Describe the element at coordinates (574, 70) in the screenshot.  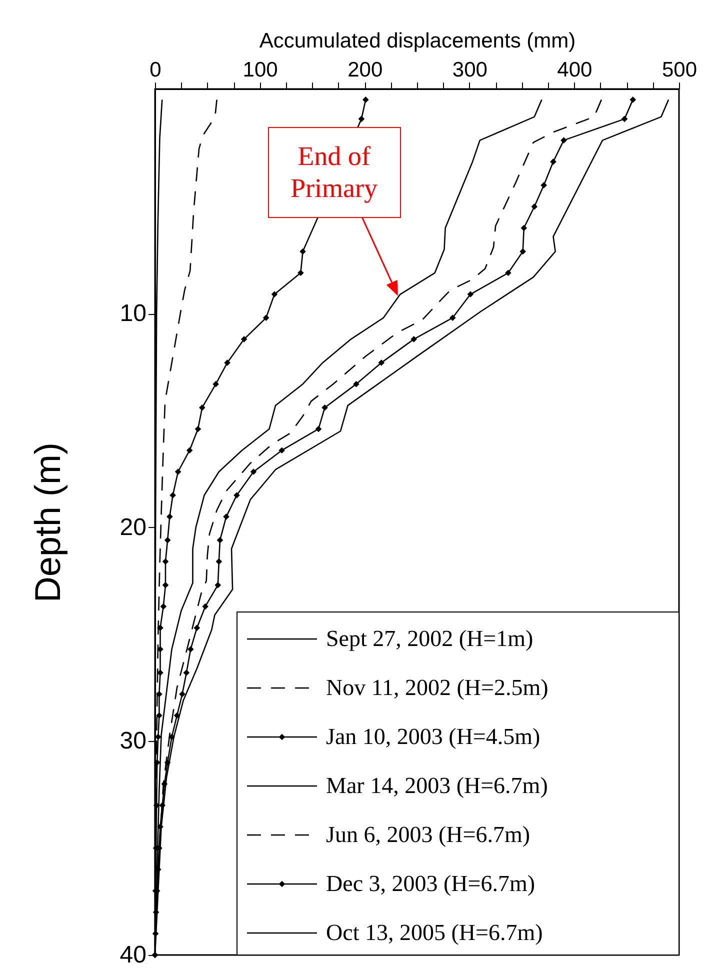
I see `x-tick-label: 400` at that location.